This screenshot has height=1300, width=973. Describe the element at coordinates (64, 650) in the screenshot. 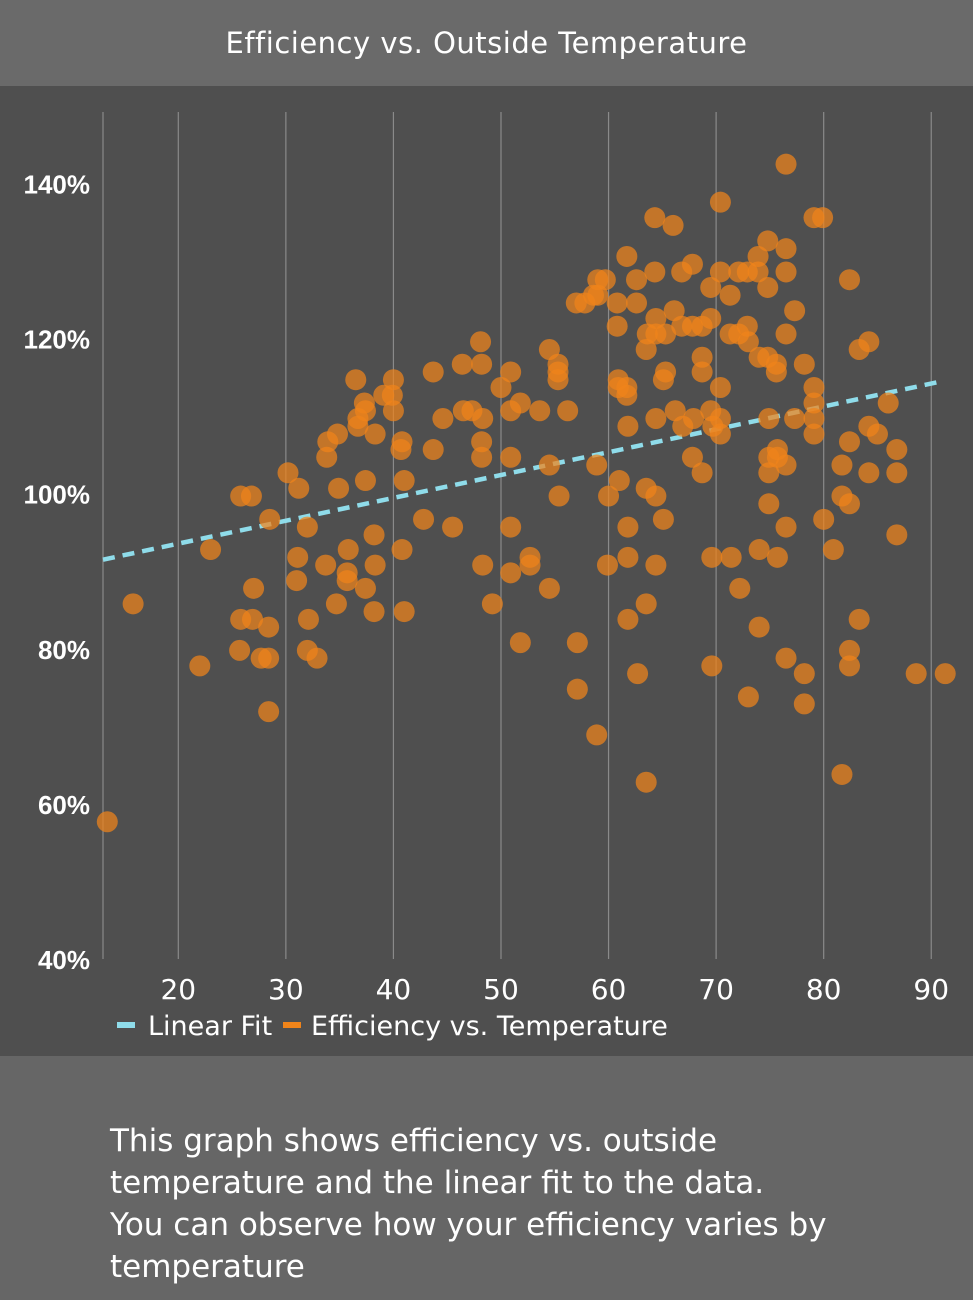

I see `y-tick-label: 80%` at that location.